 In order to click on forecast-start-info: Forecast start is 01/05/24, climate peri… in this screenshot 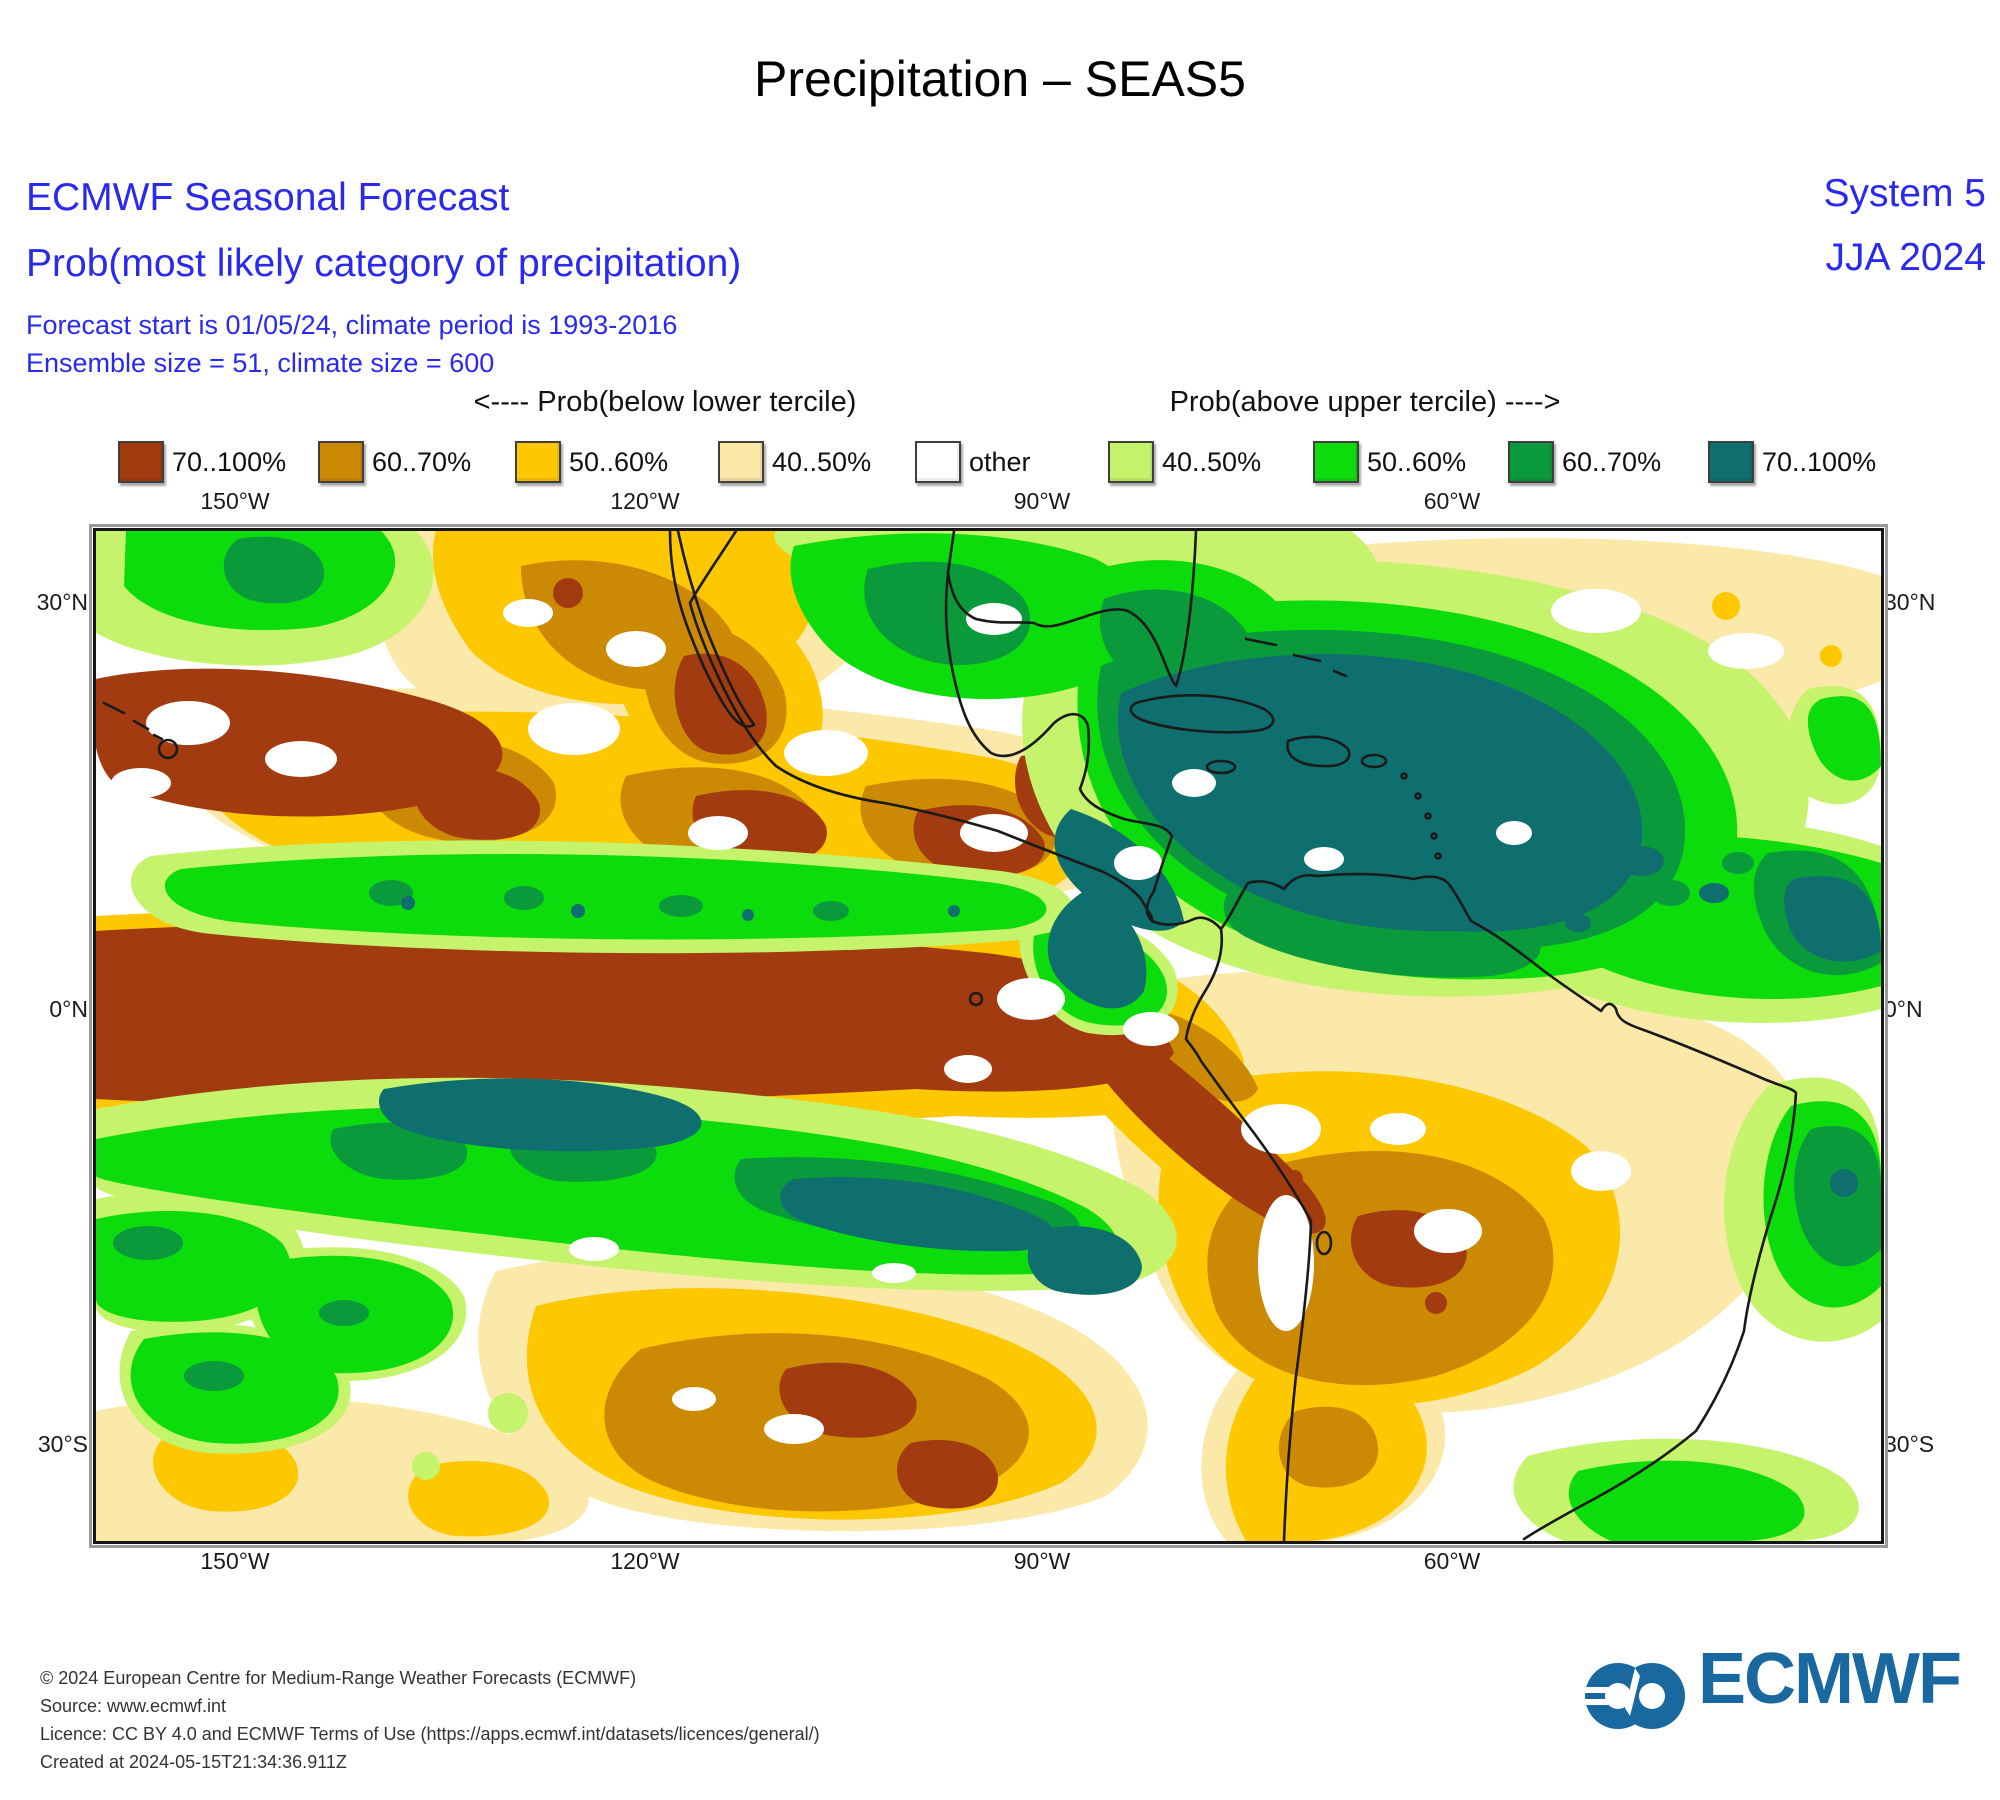, I will do `click(352, 325)`.